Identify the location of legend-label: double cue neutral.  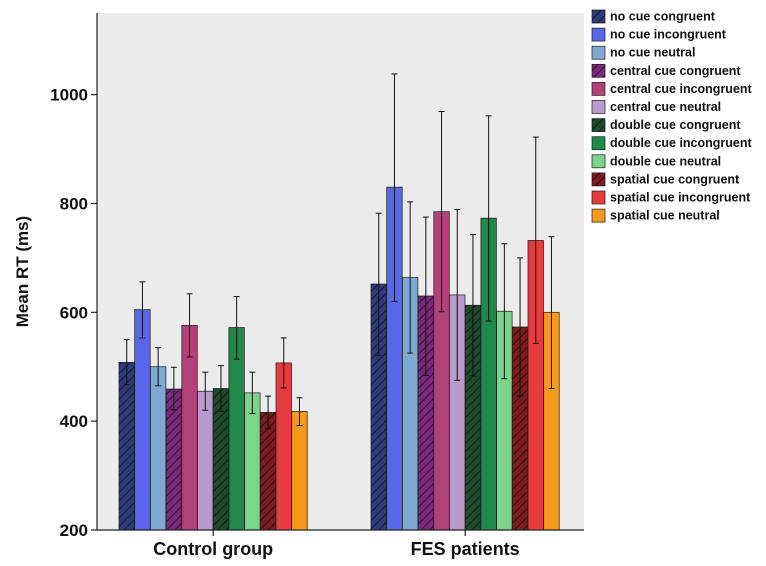
(665, 161).